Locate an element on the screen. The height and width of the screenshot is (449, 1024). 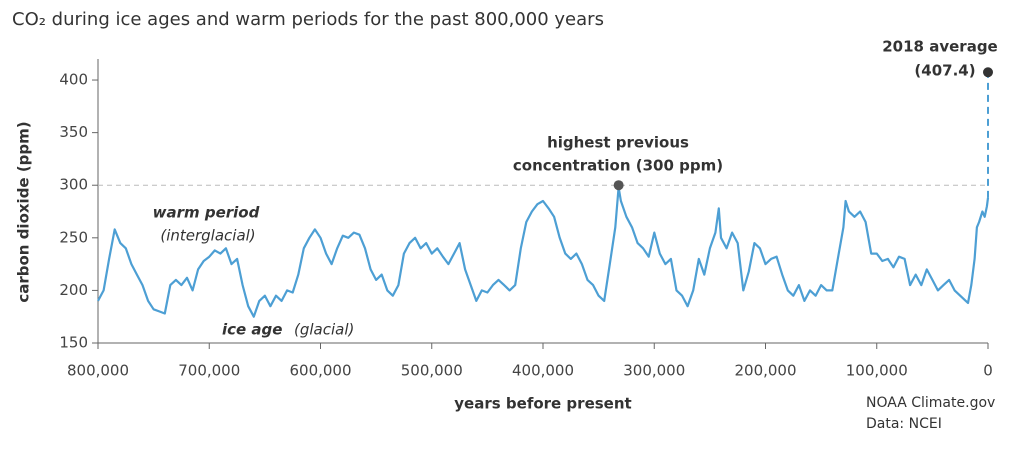
warm-sublabel: (interglacial) is located at coordinates (207, 236).